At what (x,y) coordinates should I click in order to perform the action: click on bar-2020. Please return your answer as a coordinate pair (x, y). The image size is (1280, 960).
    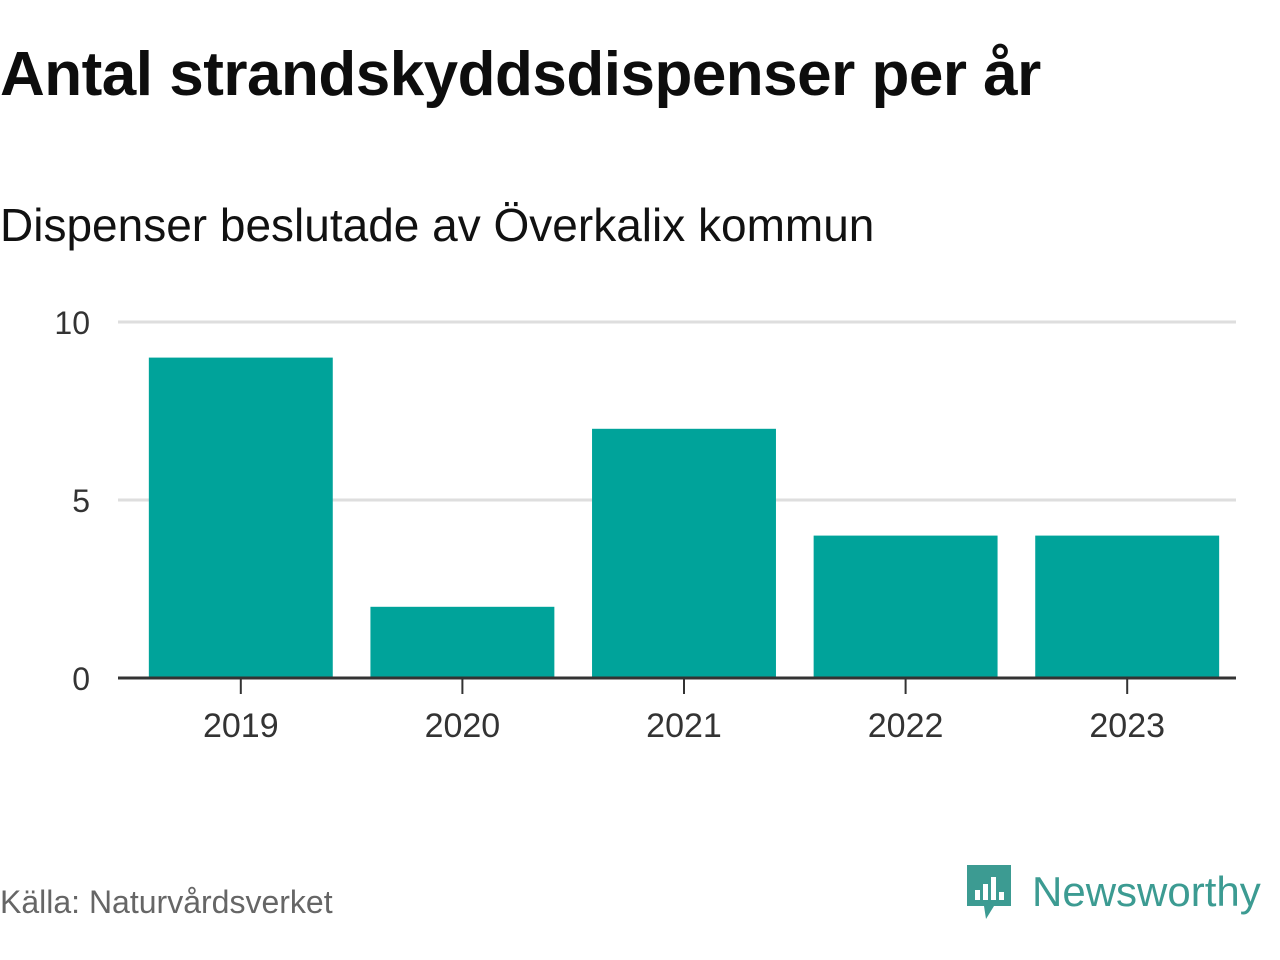
    Looking at the image, I should click on (462, 642).